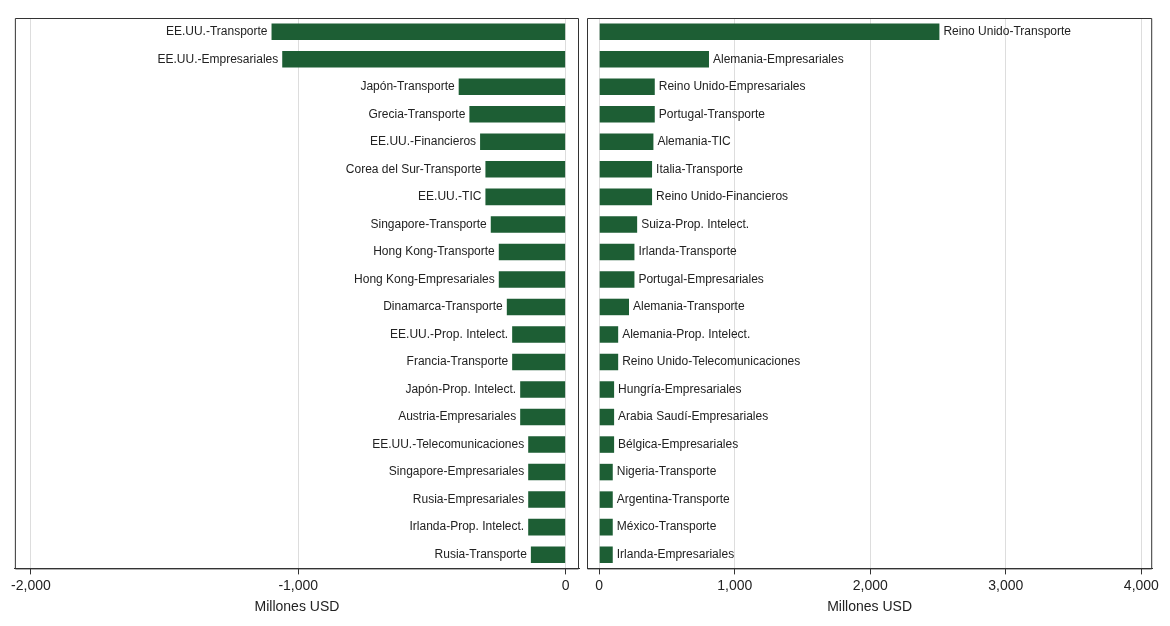 Image resolution: width=1170 pixels, height=626 pixels. Describe the element at coordinates (666, 471) in the screenshot. I see `y-tick-label: Nigeria-Transporte` at that location.